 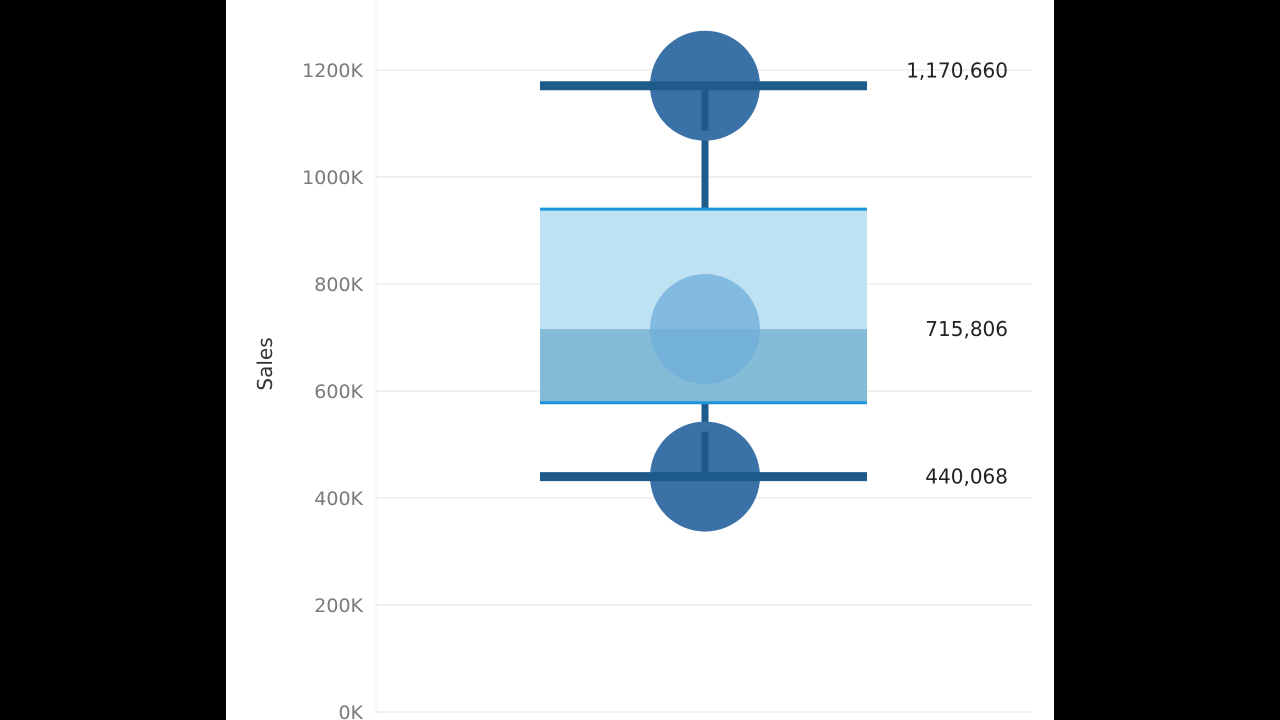 What do you see at coordinates (338, 285) in the screenshot?
I see `y-tick-label: 800K` at bounding box center [338, 285].